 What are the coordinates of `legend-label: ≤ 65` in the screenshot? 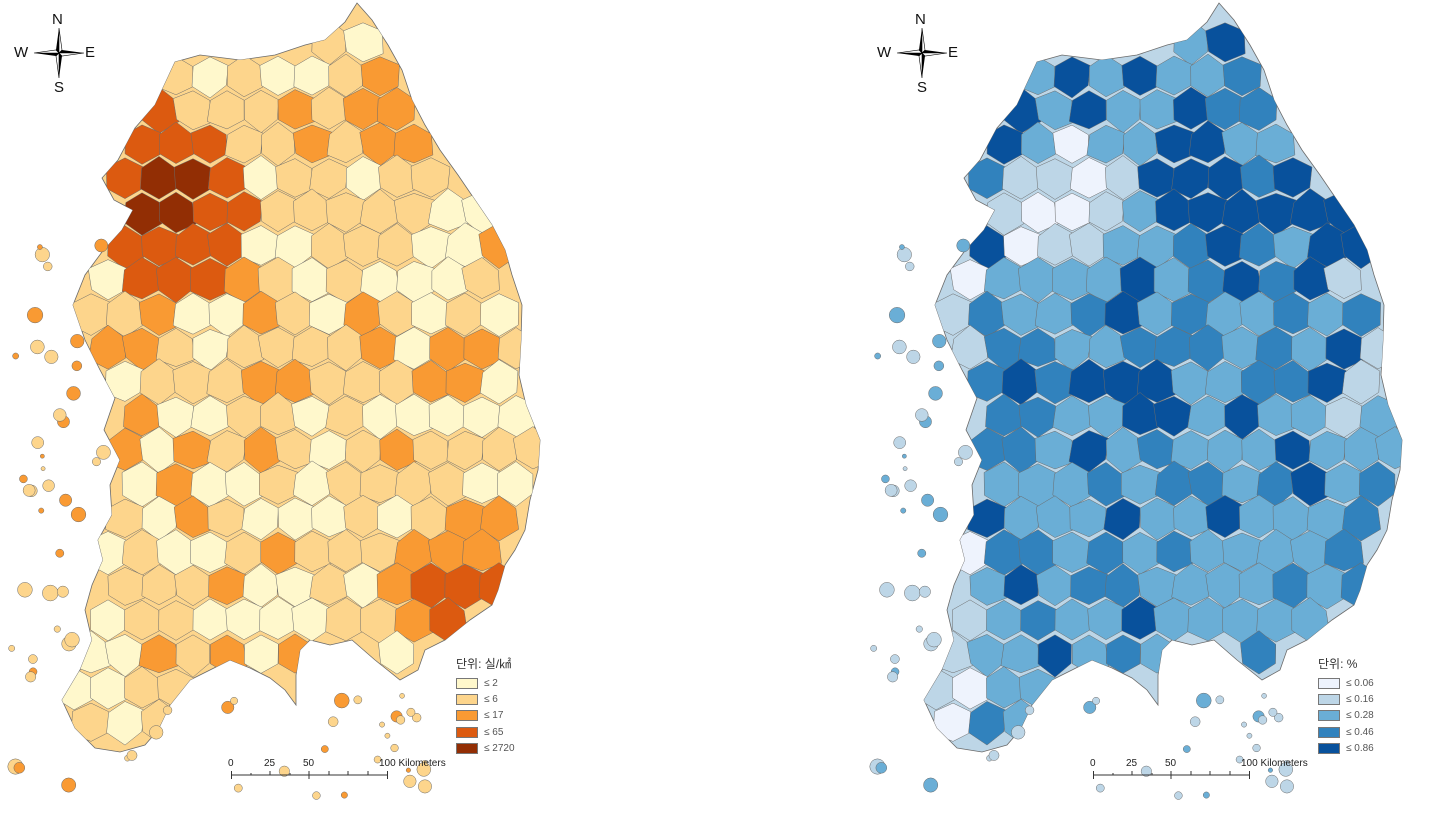 It's located at (494, 732).